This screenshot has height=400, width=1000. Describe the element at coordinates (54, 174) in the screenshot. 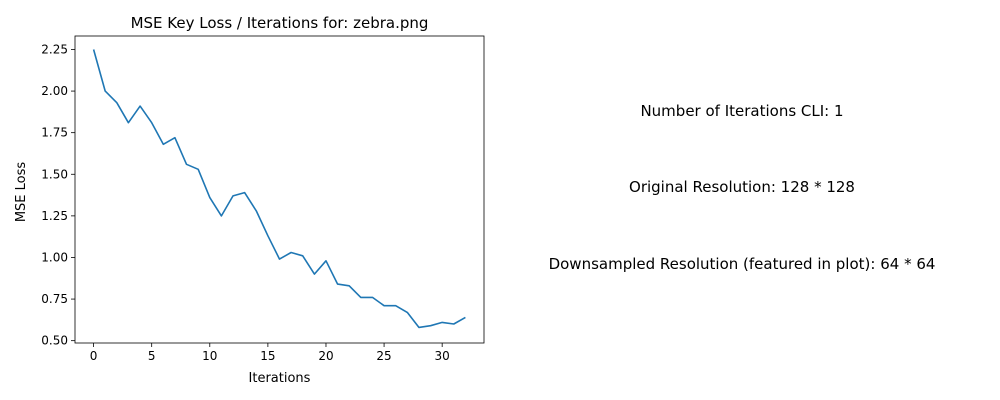

I see `y-tick-label: 1.50` at that location.